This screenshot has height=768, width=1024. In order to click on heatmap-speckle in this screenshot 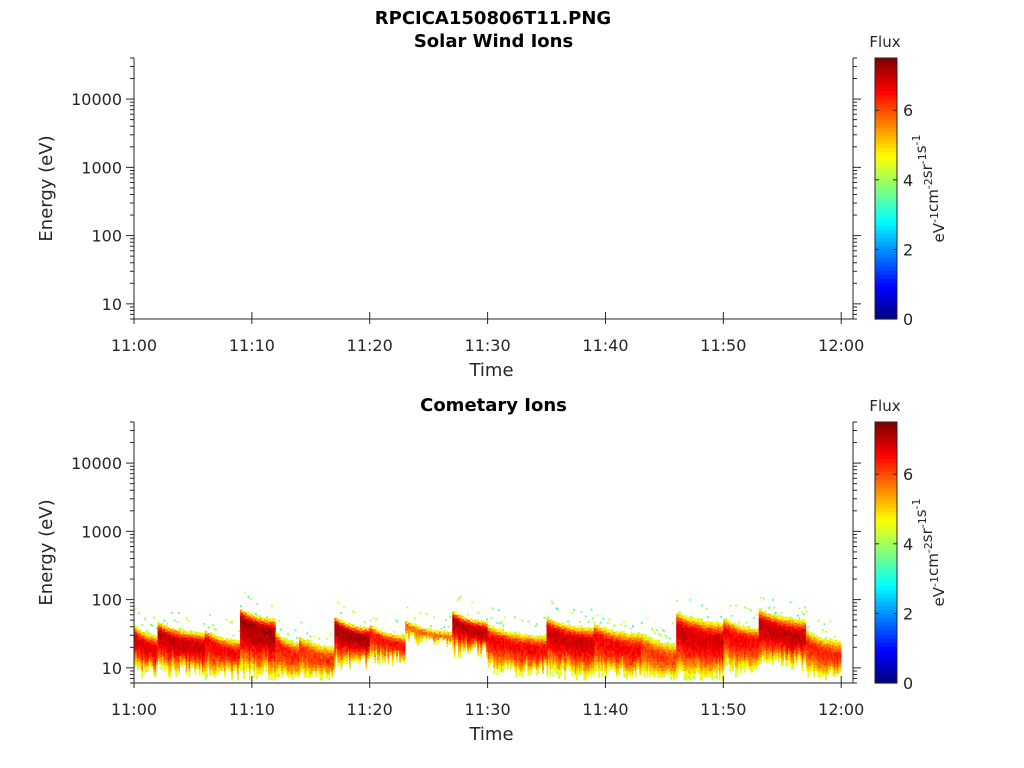, I will do `click(139, 613)`.